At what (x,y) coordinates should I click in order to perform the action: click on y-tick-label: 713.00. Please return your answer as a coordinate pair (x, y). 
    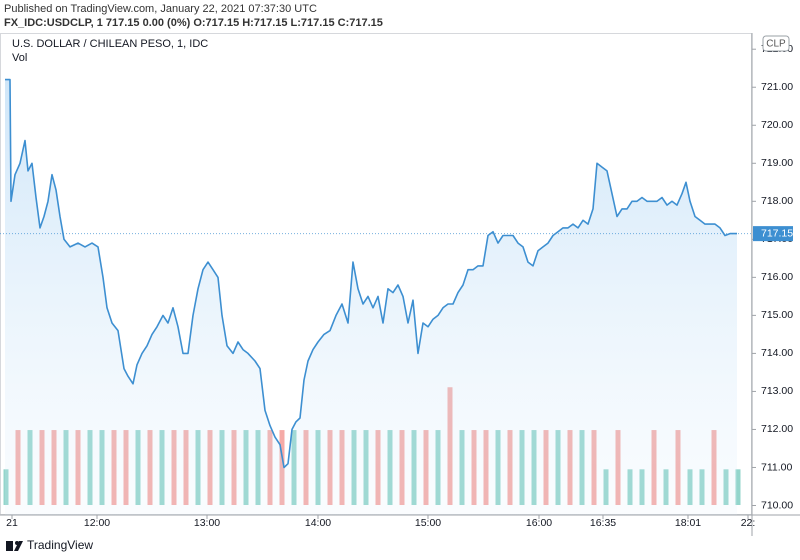
    Looking at the image, I should click on (777, 391).